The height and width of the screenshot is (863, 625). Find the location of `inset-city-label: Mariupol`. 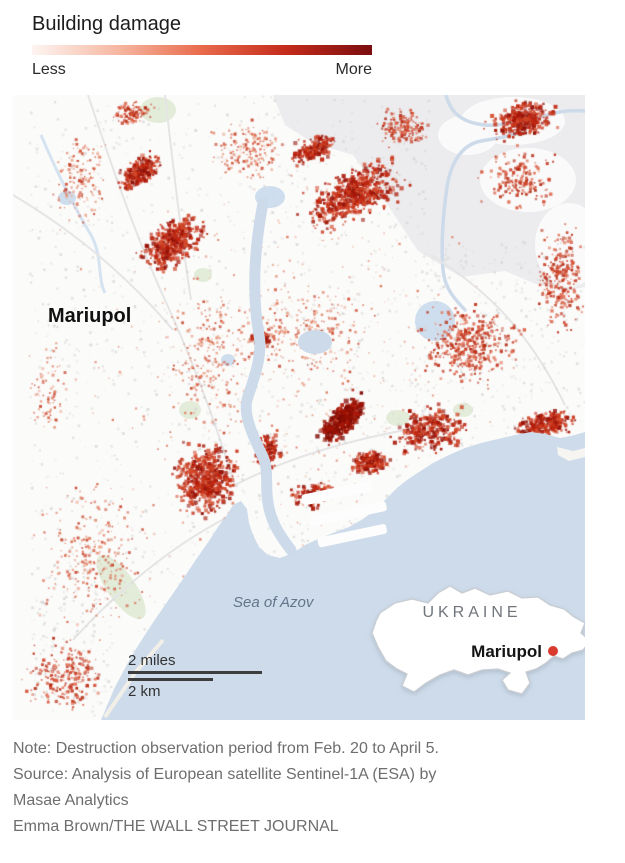

inset-city-label: Mariupol is located at coordinates (506, 651).